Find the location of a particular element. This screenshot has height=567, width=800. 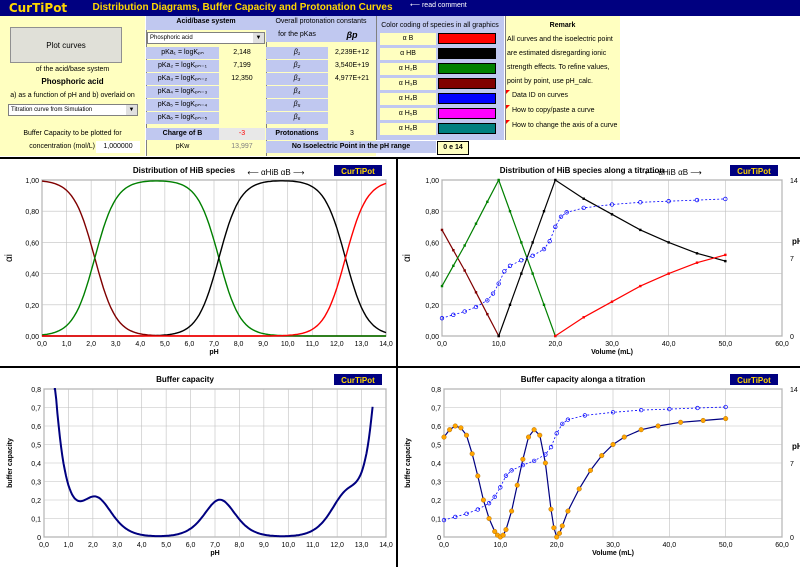

pka-input: 2,148 is located at coordinates (242, 53).